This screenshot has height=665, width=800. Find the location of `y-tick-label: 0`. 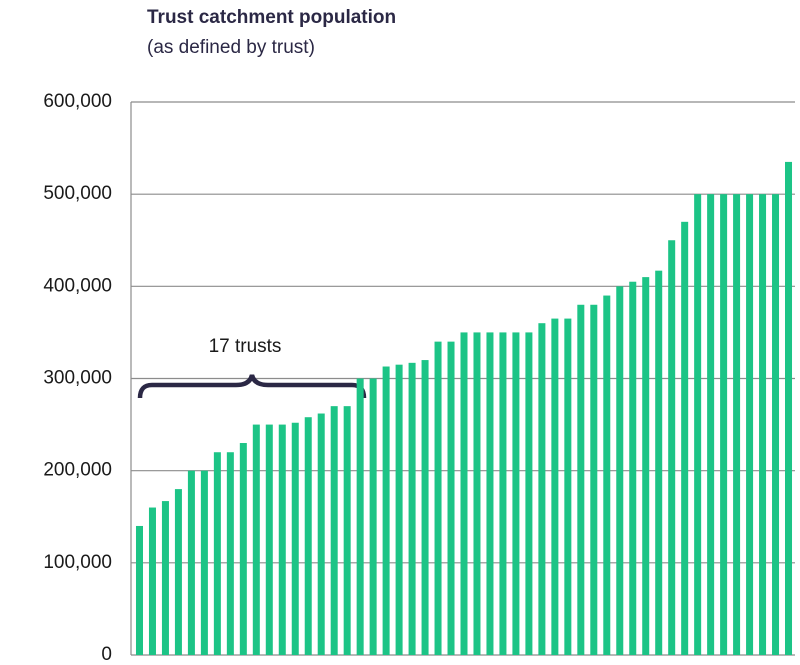

y-tick-label: 0 is located at coordinates (106, 654).